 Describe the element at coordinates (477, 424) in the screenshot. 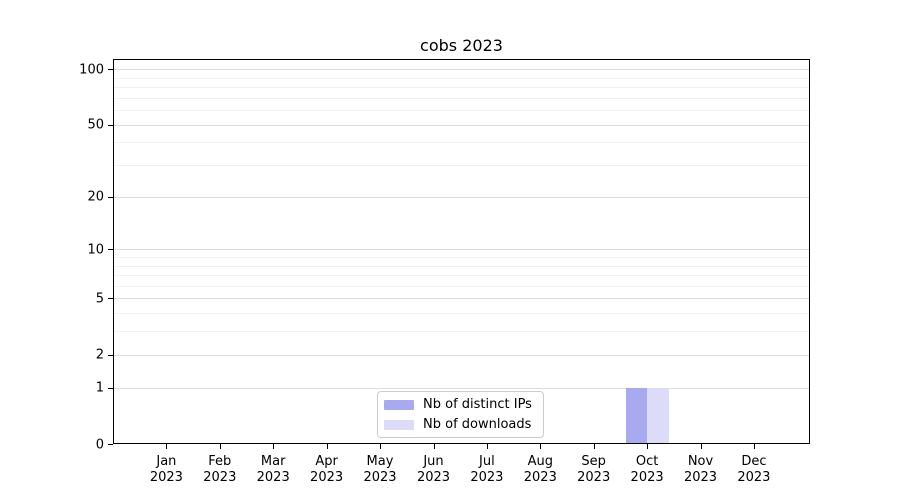

I see `legend-label-downloads: Nb of downloads` at that location.